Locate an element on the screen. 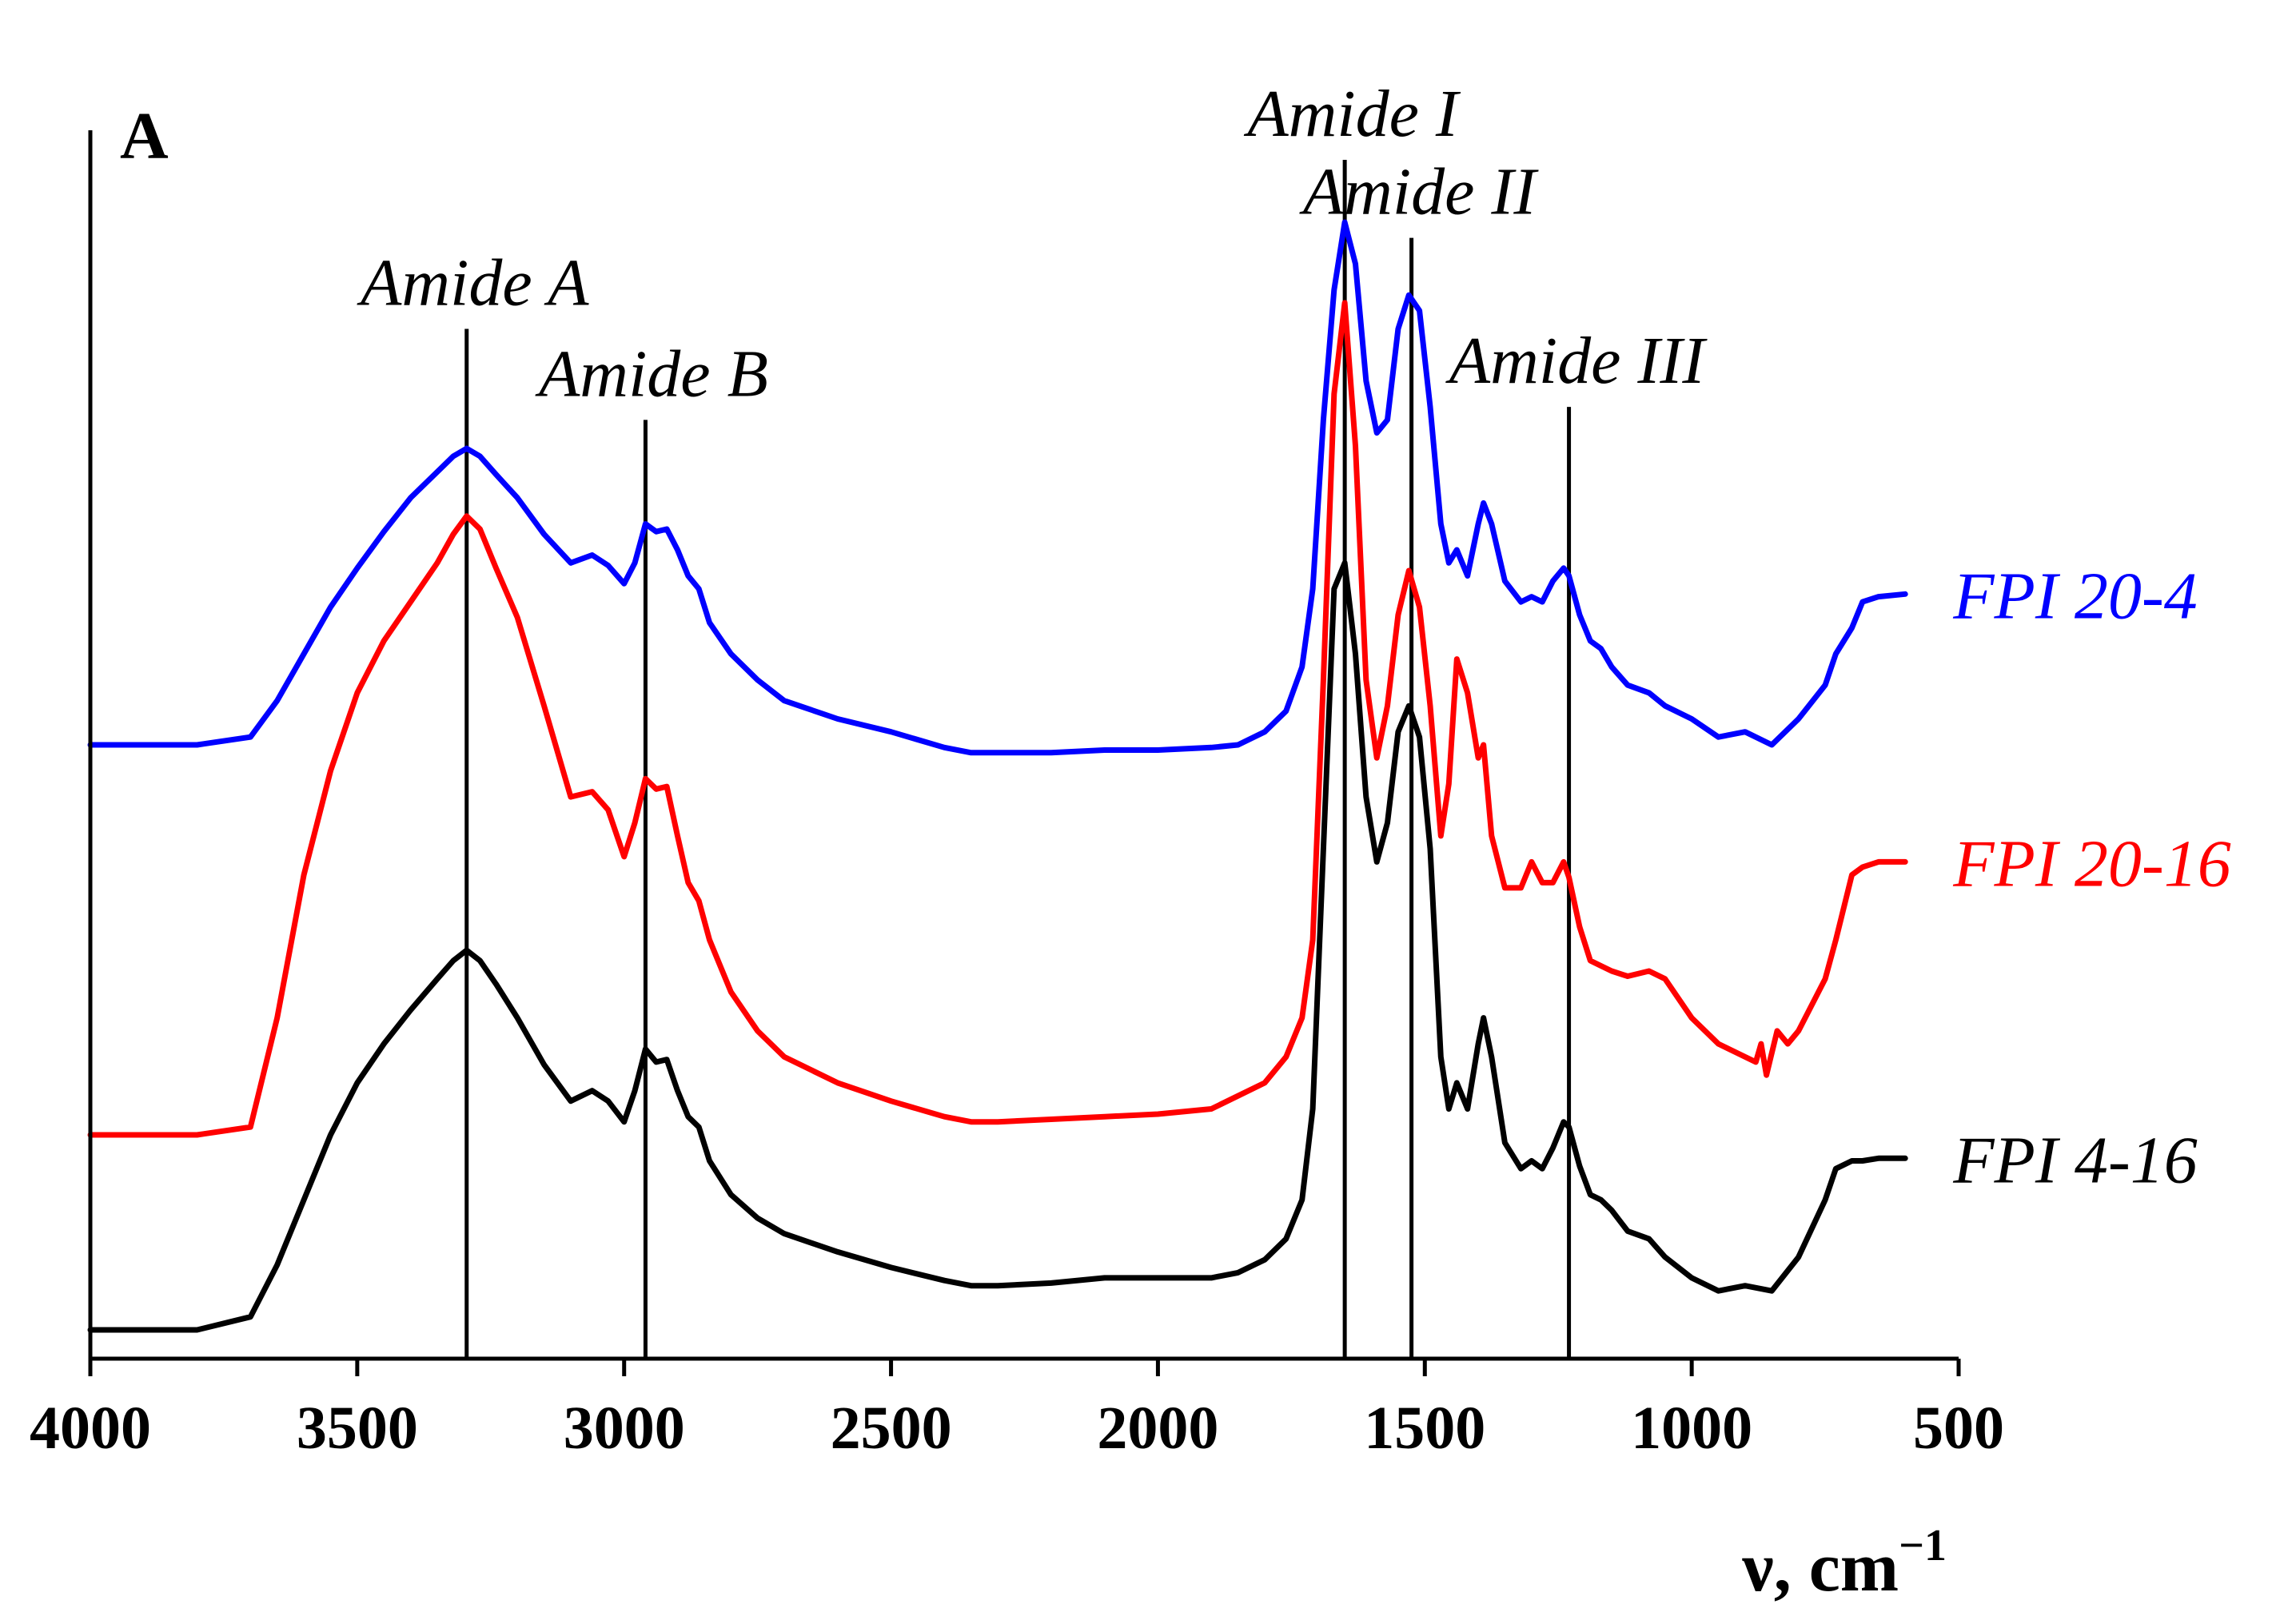 Image resolution: width=2276 pixels, height=1624 pixels. x-tick-label: 1500 is located at coordinates (1425, 1428).